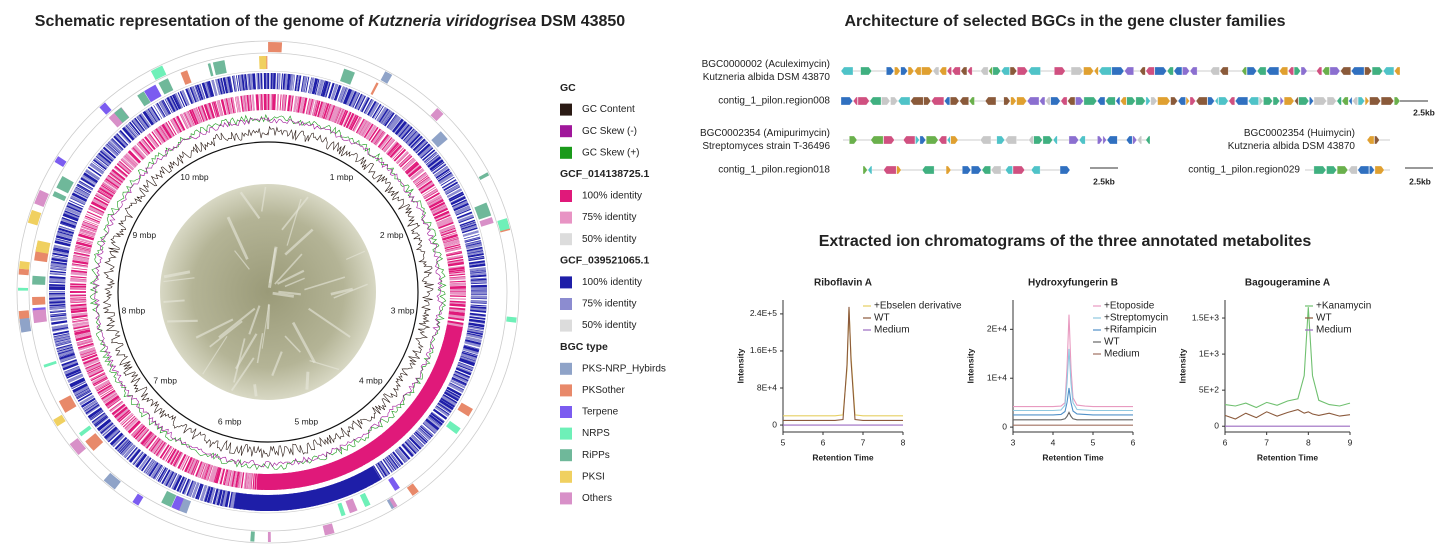 The height and width of the screenshot is (558, 1454). I want to click on mbp-label: 1 mbp, so click(342, 177).